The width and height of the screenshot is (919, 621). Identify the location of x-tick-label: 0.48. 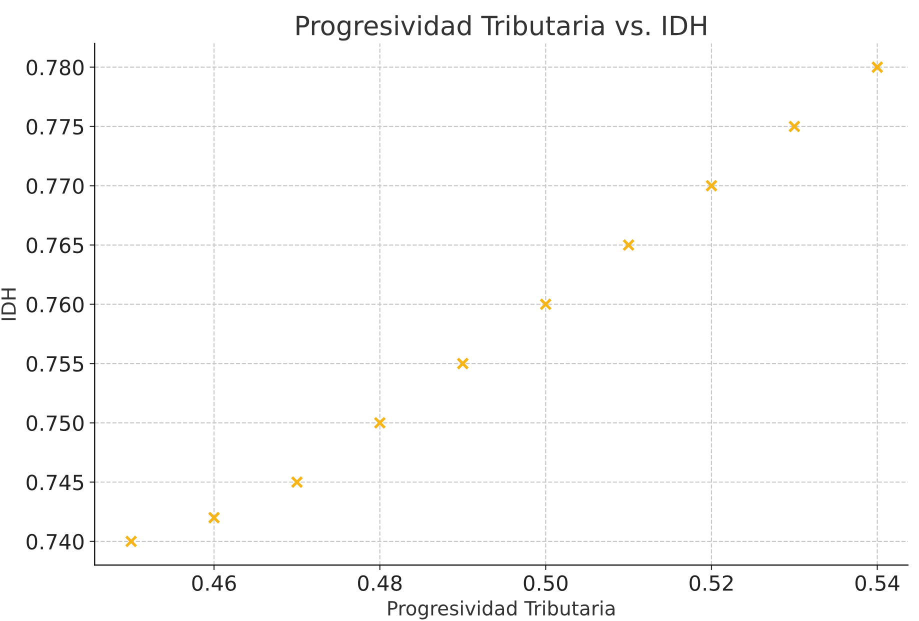
(380, 583).